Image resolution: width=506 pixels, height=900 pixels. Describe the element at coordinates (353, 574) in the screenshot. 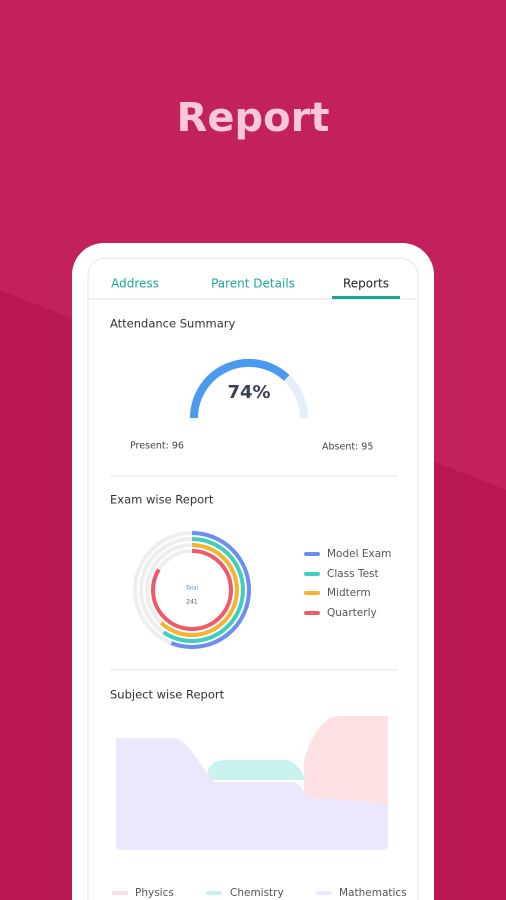

I see `legend-label: Class Test` at that location.